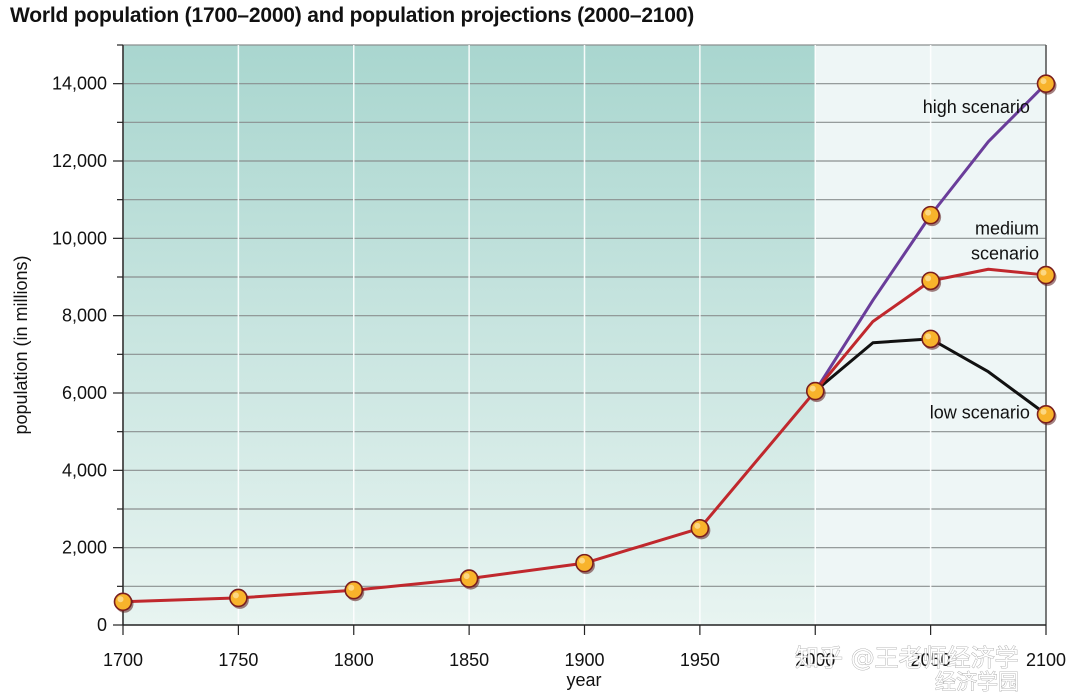 The height and width of the screenshot is (695, 1080). What do you see at coordinates (700, 660) in the screenshot?
I see `x-tick-label: 1950` at bounding box center [700, 660].